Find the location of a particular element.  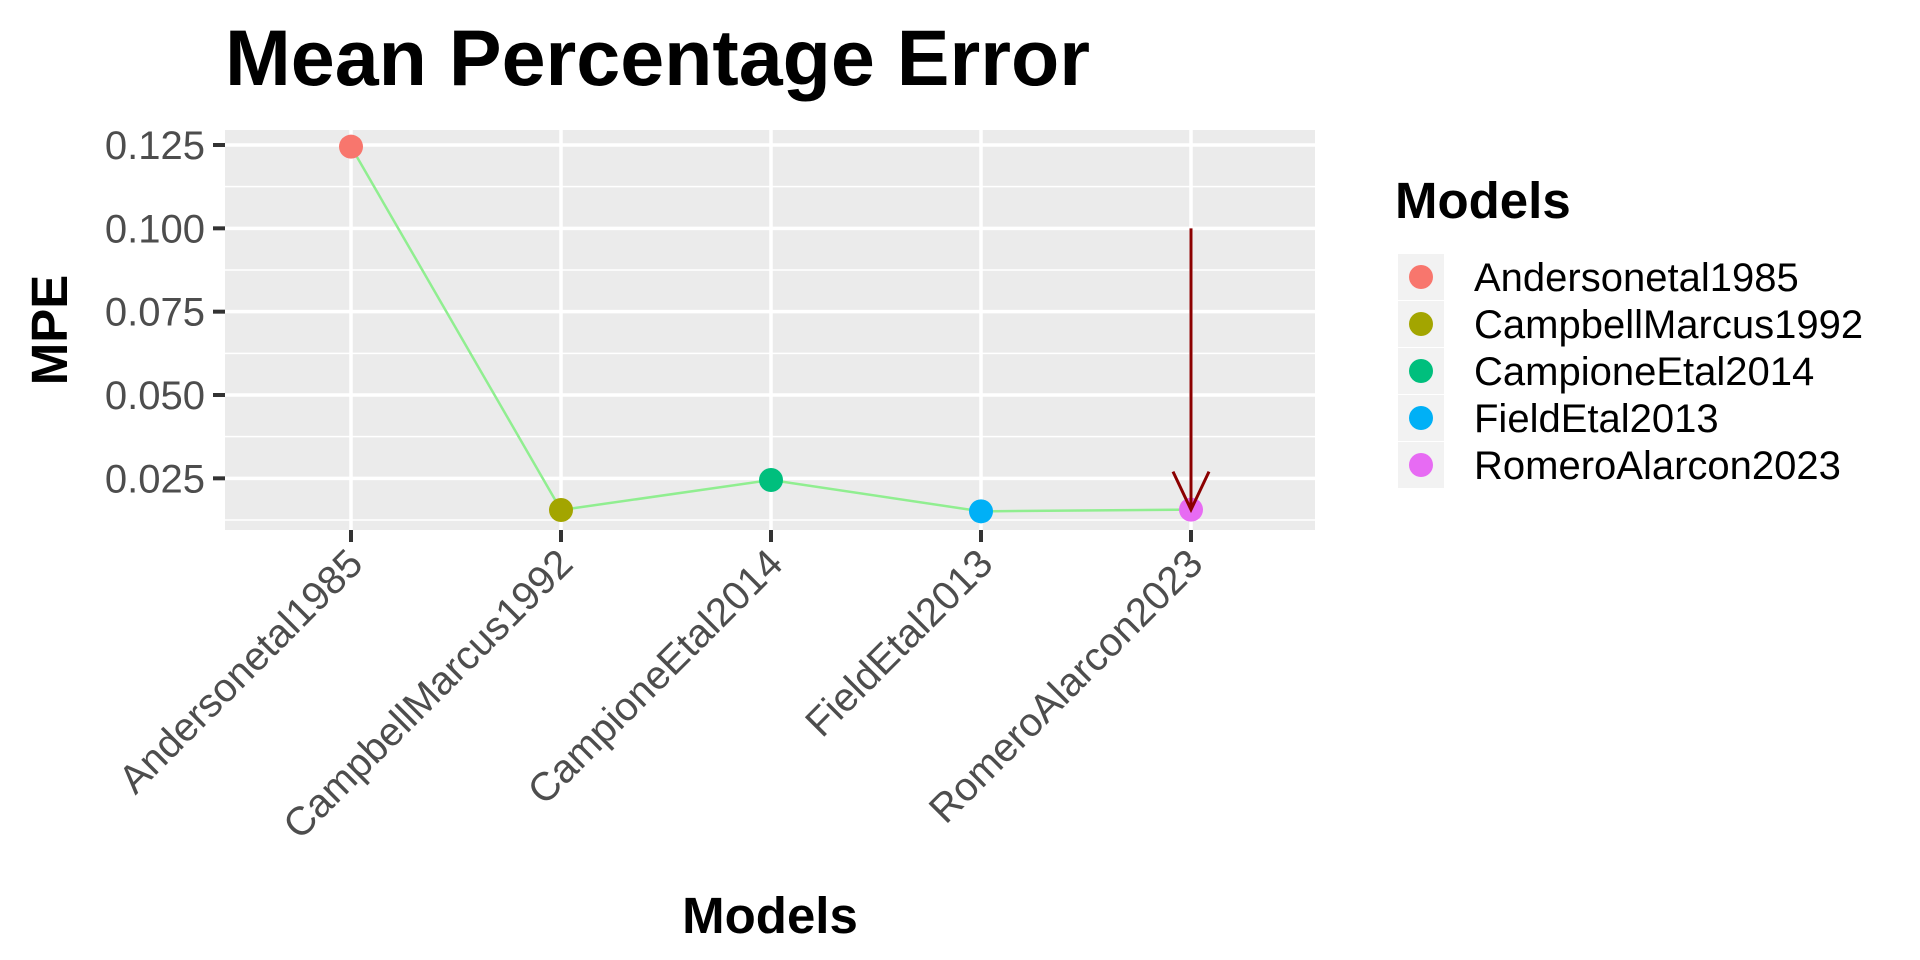

legend-key-CampbellMarcus1992 is located at coordinates (1421, 324).